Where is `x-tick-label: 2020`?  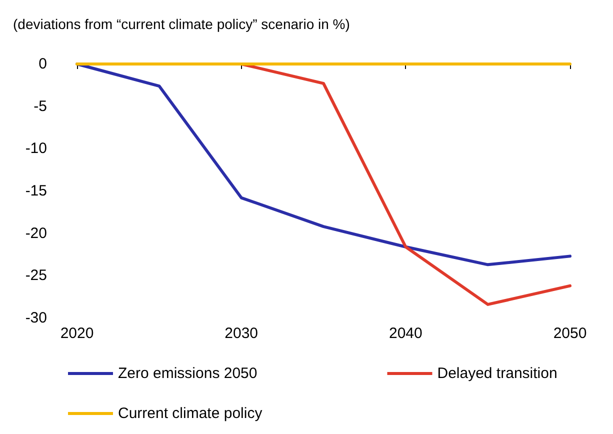 x-tick-label: 2020 is located at coordinates (77, 333).